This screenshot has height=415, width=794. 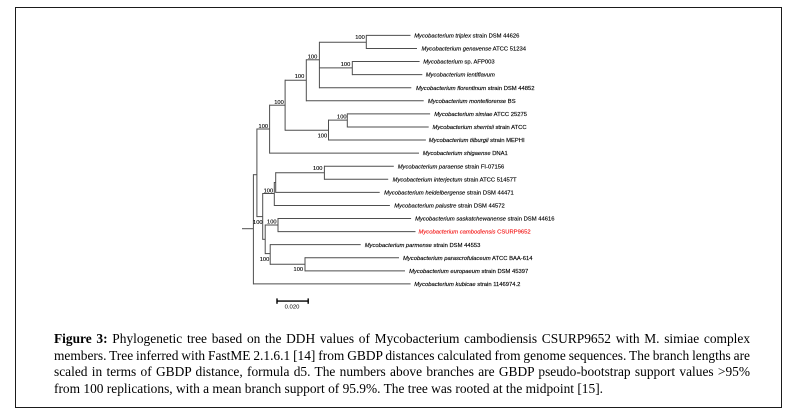 What do you see at coordinates (423, 246) in the screenshot?
I see `svg-text:Mycobacterium parmense strain: Mycobacterium parmense strain DSM 44553` at bounding box center [423, 246].